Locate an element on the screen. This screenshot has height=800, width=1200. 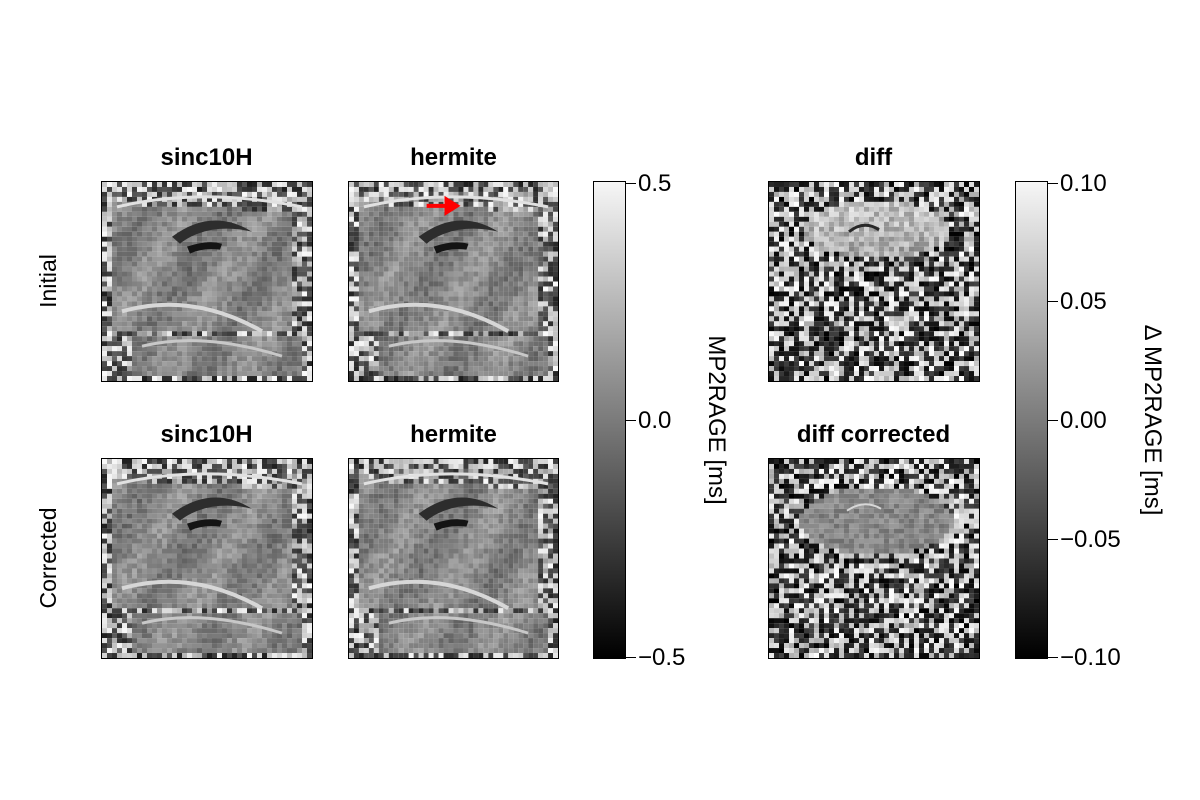
red-arrow-head is located at coordinates (452, 205).